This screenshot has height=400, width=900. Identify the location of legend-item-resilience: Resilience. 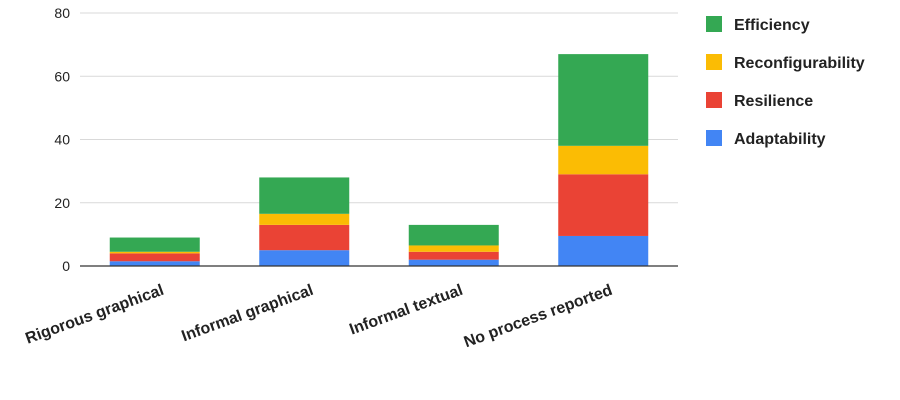
(759, 101).